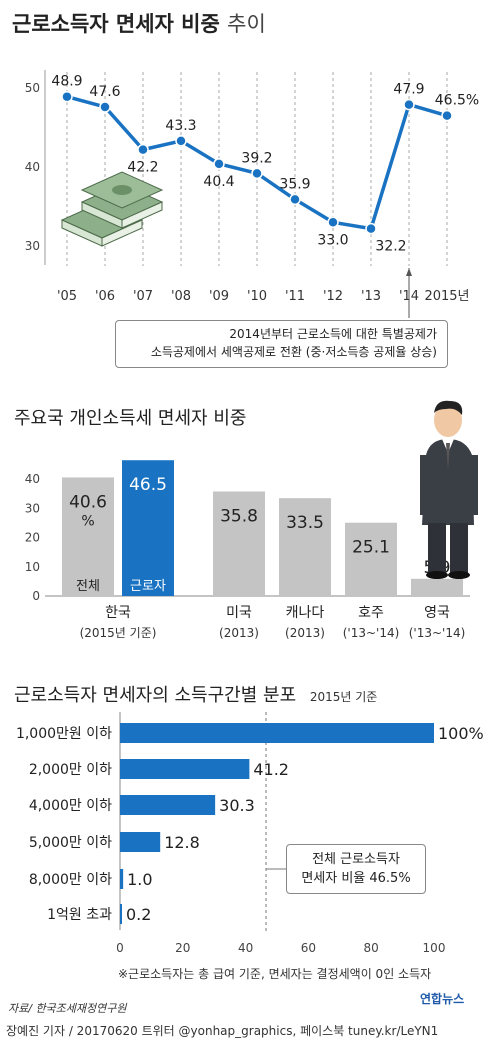  What do you see at coordinates (148, 586) in the screenshot?
I see `series-name-label: 근로자` at bounding box center [148, 586].